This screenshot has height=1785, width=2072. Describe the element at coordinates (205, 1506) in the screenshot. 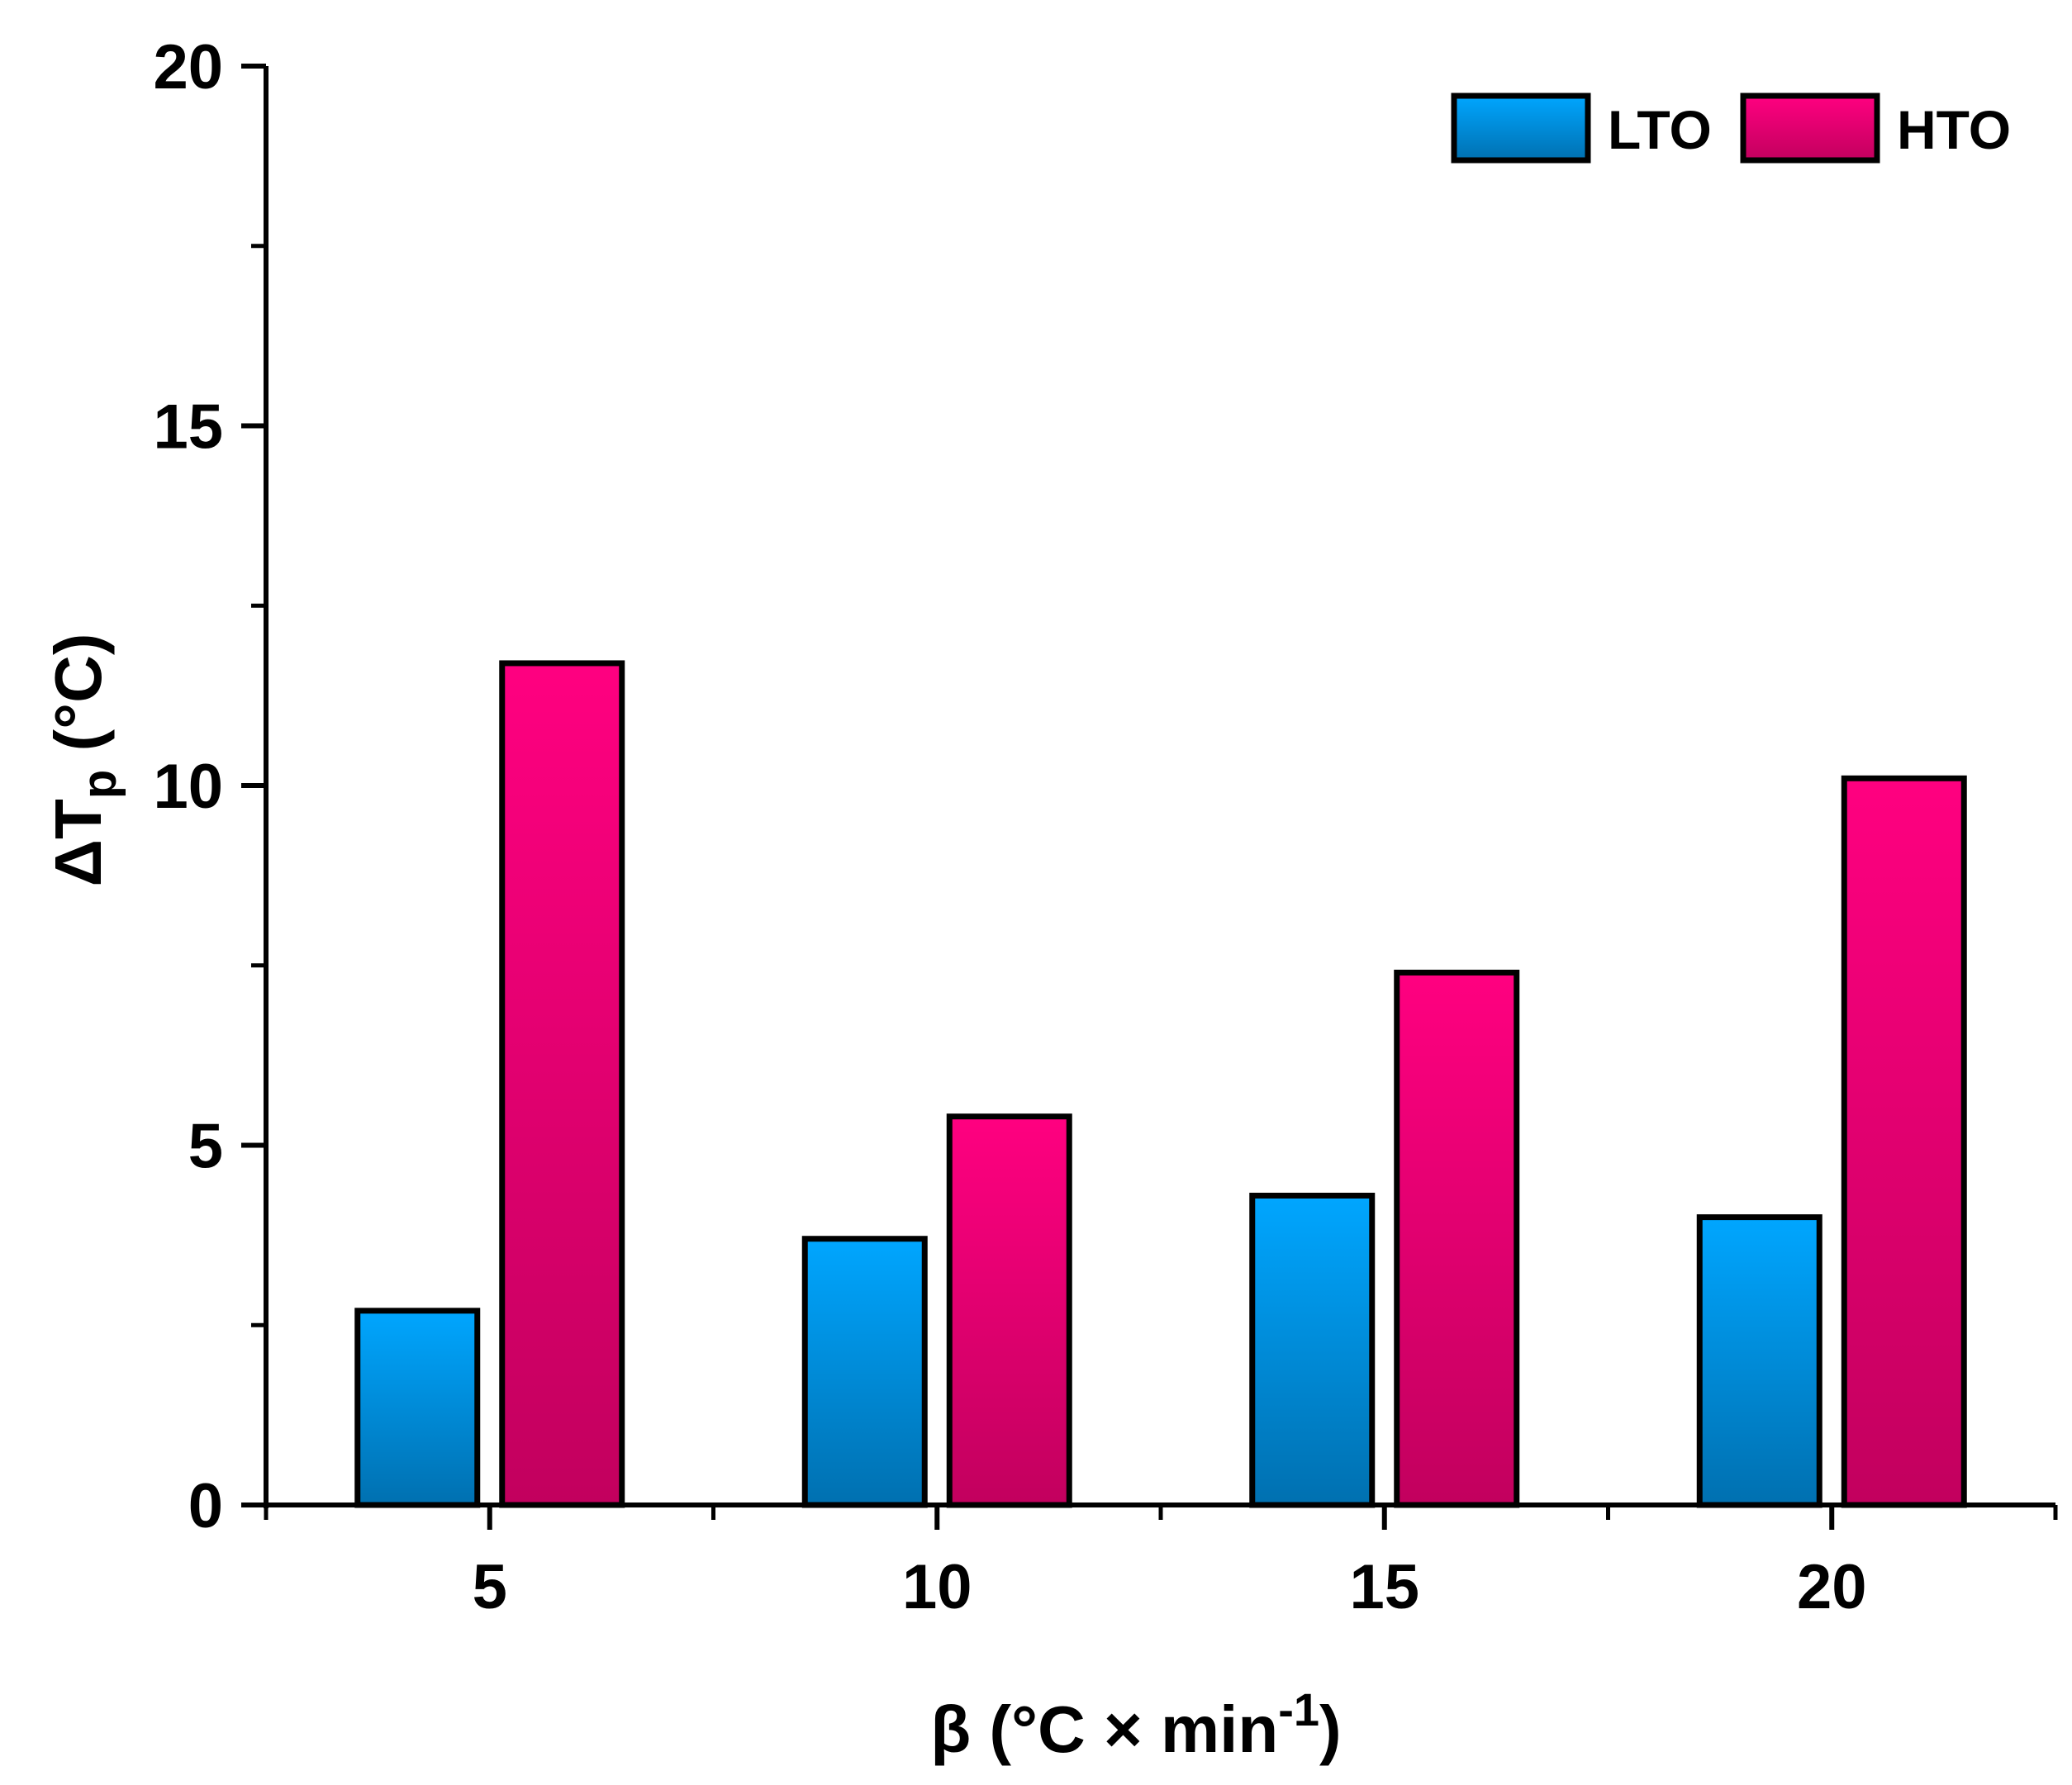

I see `y-tick-label: 0` at that location.